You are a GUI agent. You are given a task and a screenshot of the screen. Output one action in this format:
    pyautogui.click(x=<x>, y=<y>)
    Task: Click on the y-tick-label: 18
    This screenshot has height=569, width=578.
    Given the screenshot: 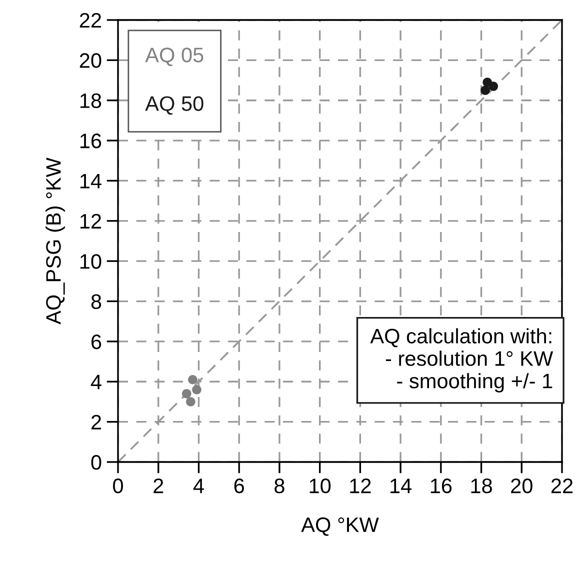 What is the action you would take?
    pyautogui.click(x=91, y=100)
    